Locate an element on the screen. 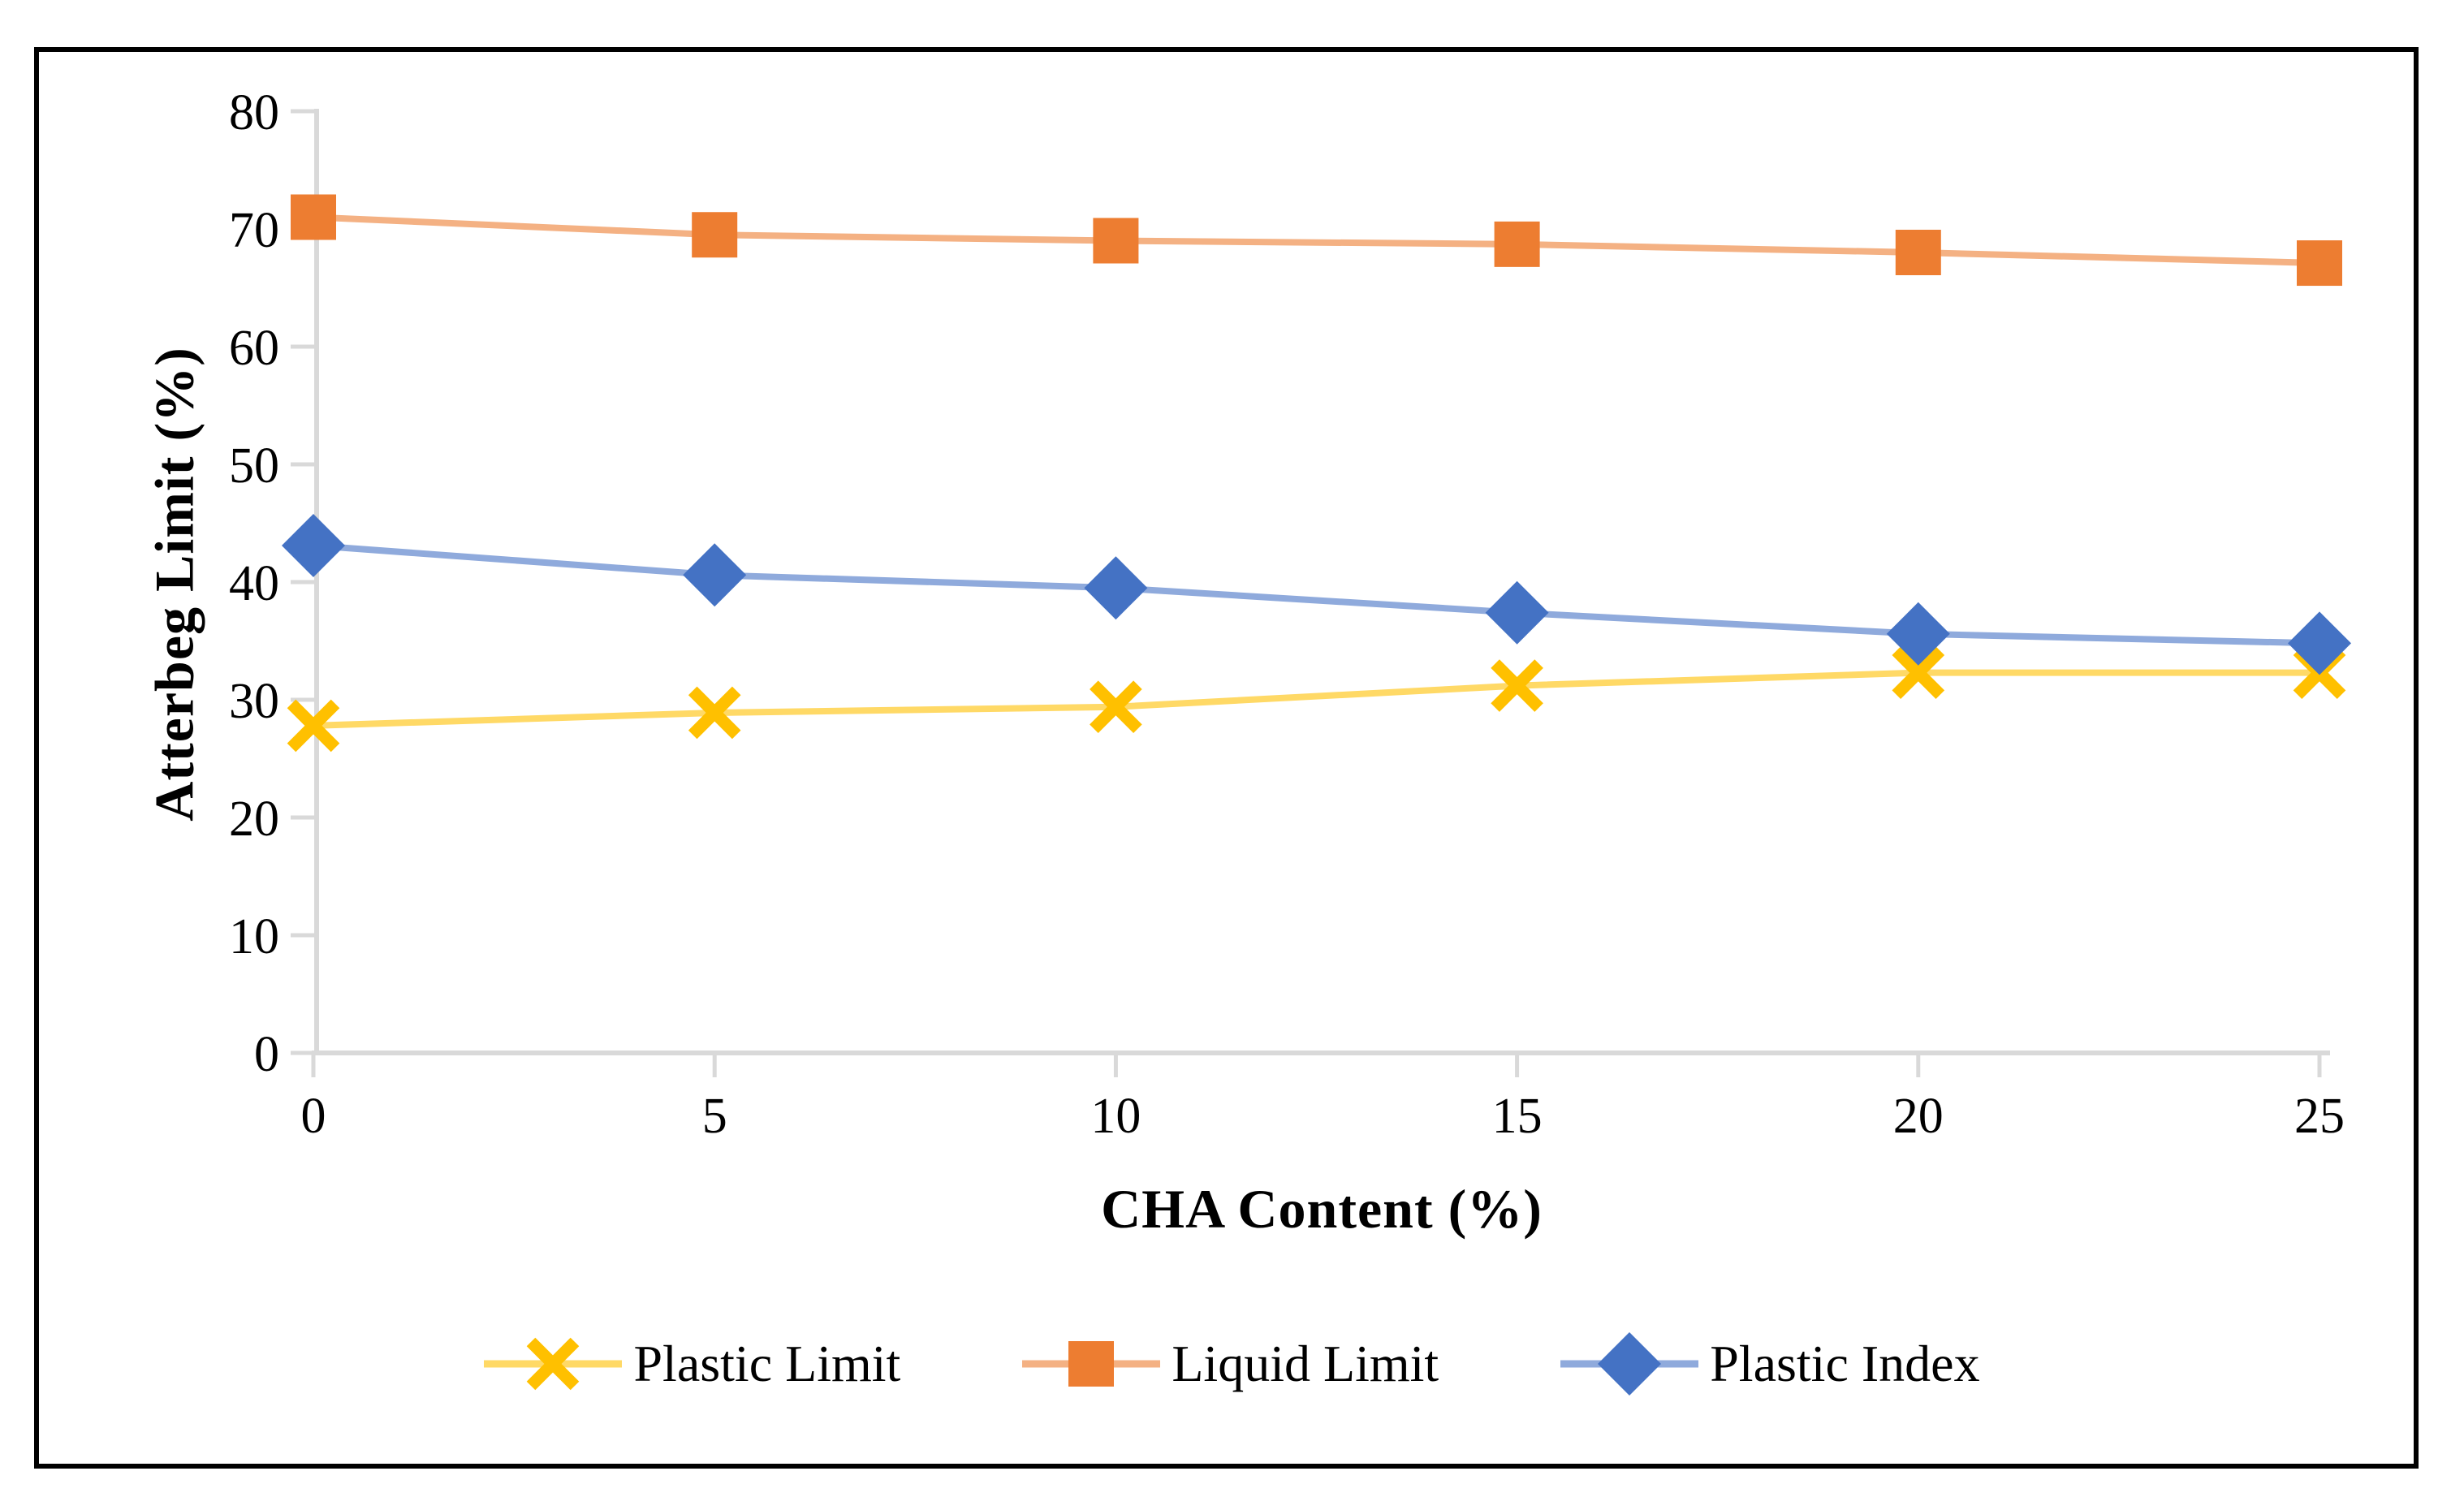  y-tick-label: 50 is located at coordinates (254, 466).